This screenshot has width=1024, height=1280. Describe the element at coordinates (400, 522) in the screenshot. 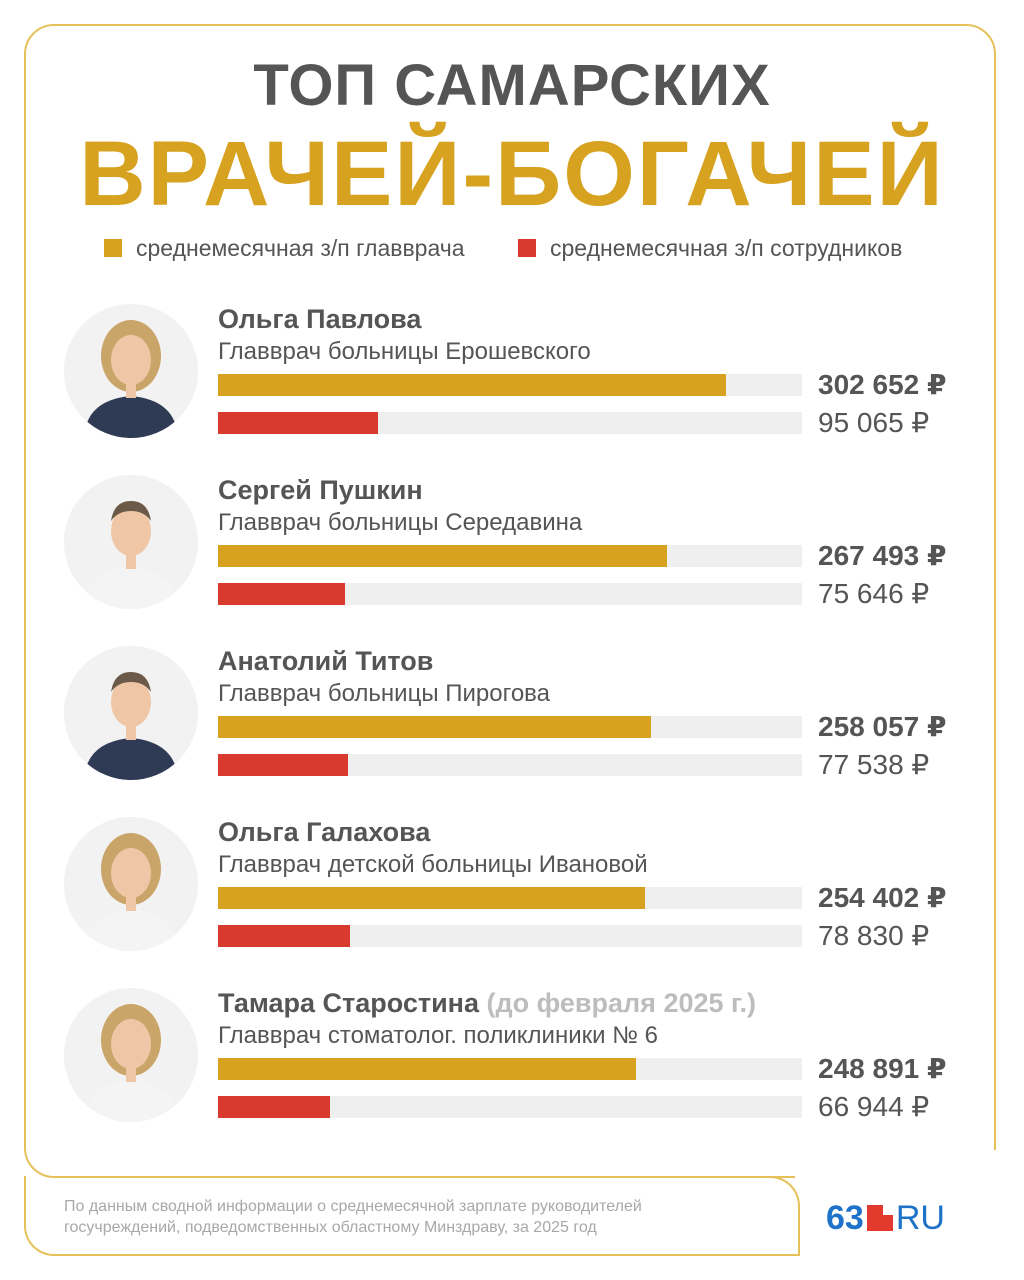

I see `doctor-role: Главврач больницы Середавина` at that location.